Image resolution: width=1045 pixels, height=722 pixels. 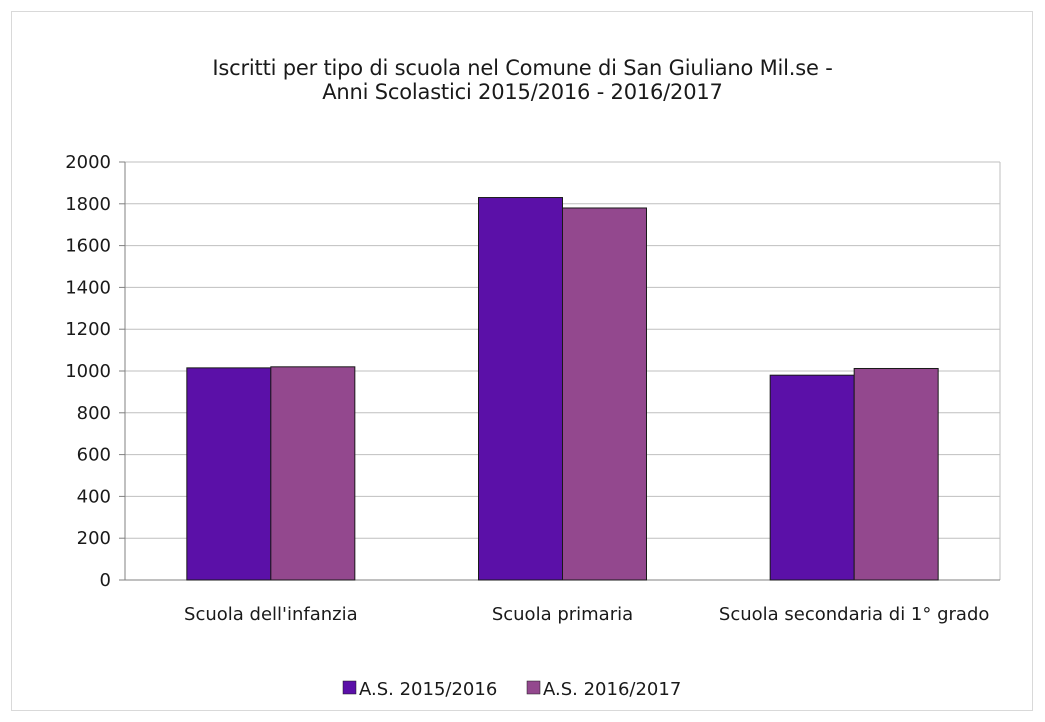 What do you see at coordinates (511, 689) in the screenshot?
I see `legend: A.S. 2015/2016 A.S. 2016/2017` at bounding box center [511, 689].